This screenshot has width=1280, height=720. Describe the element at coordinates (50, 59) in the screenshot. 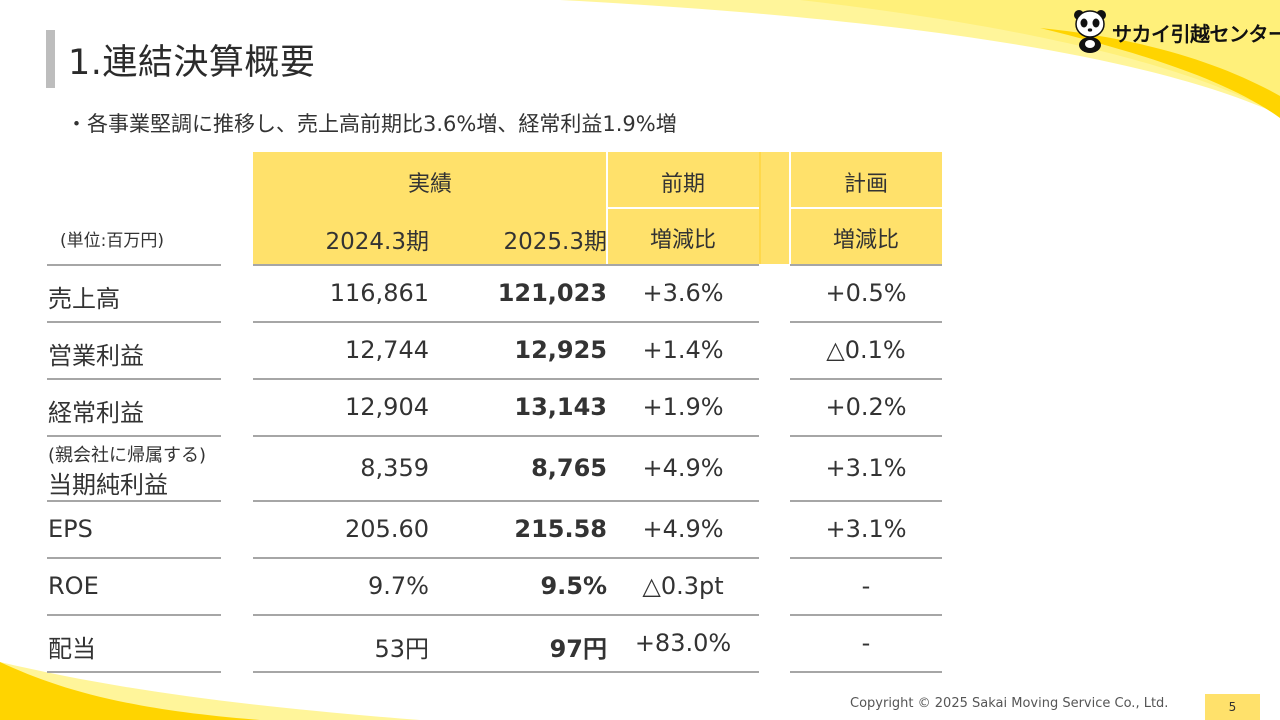

I see `title-accent-bar` at that location.